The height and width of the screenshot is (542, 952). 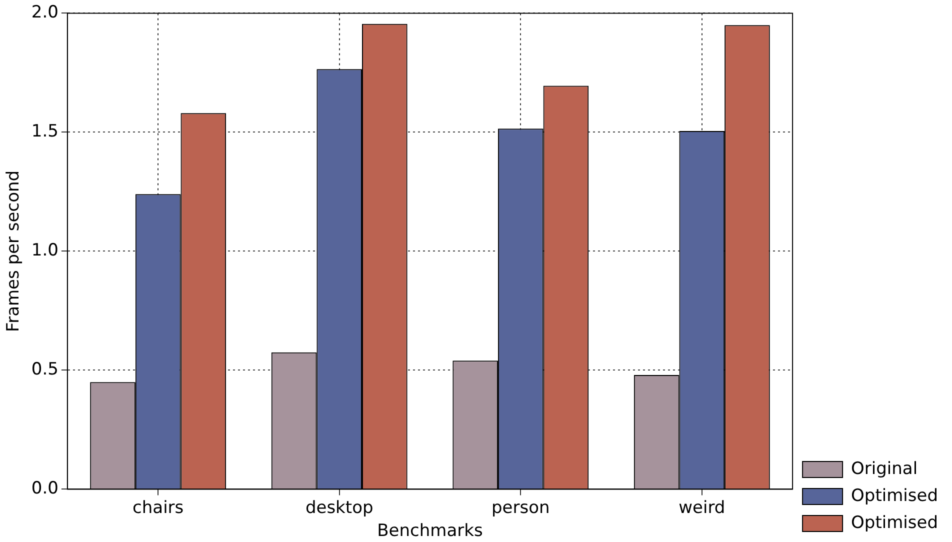 What do you see at coordinates (44, 370) in the screenshot?
I see `y-tick-label: 0.5` at bounding box center [44, 370].